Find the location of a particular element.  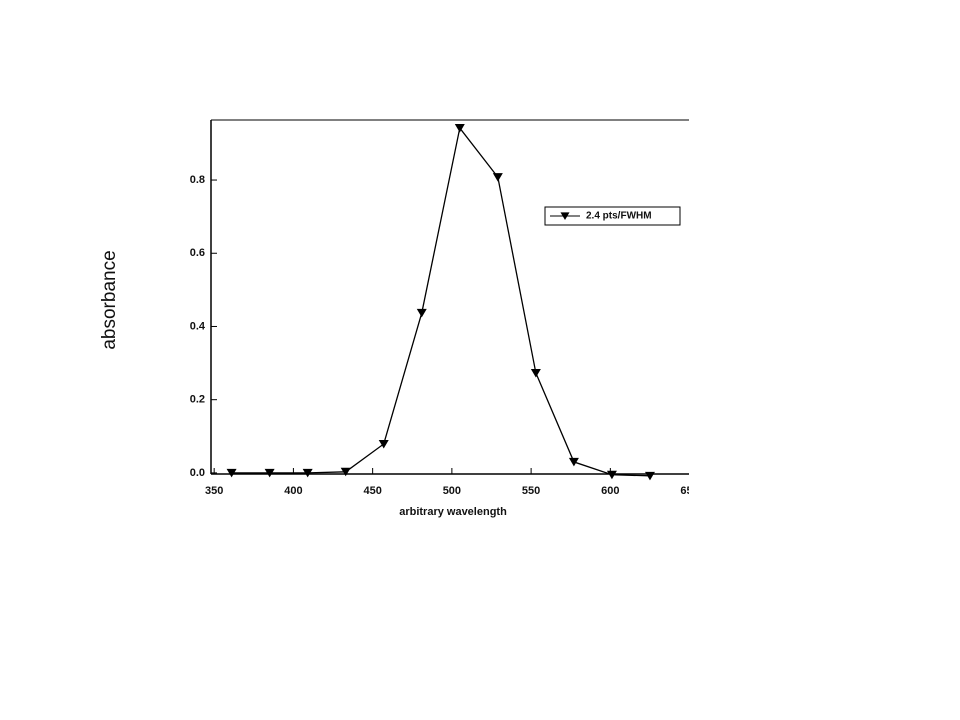

y-tick-label: 0.2 is located at coordinates (197, 400).